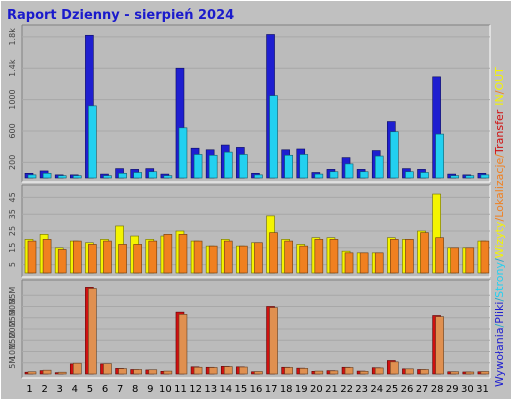  Describe the element at coordinates (437, 389) in the screenshot. I see `x-tick-label: 28` at that location.